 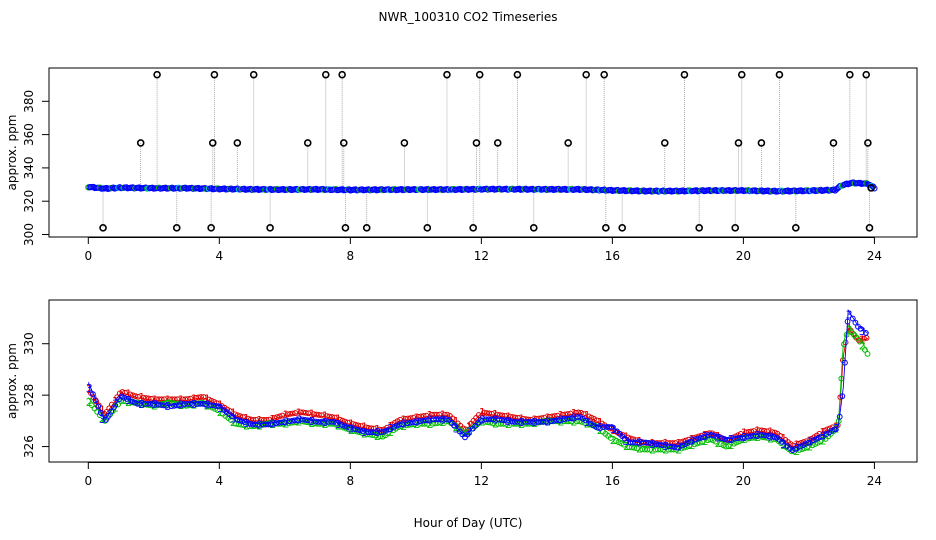 What do you see at coordinates (12, 153) in the screenshot?
I see `y-axis-label: approx. ppm` at bounding box center [12, 153].